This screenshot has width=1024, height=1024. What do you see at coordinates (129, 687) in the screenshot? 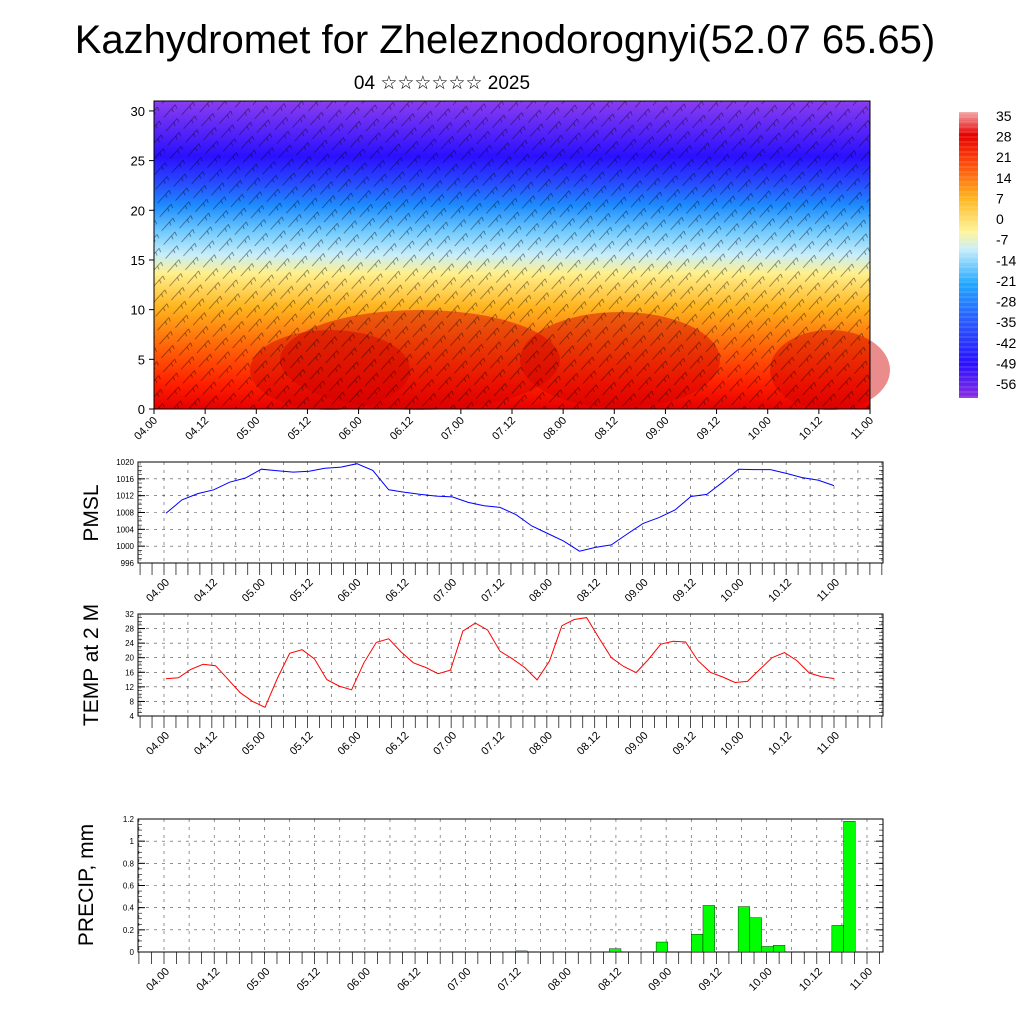
I see `y-tick-label: 12` at bounding box center [129, 687].